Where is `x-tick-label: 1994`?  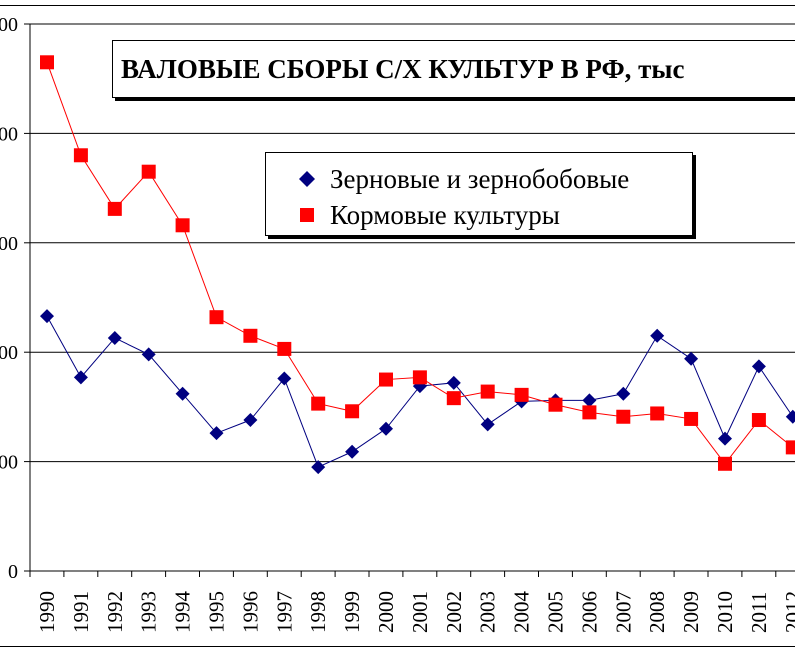
x-tick-label: 1994 is located at coordinates (183, 612).